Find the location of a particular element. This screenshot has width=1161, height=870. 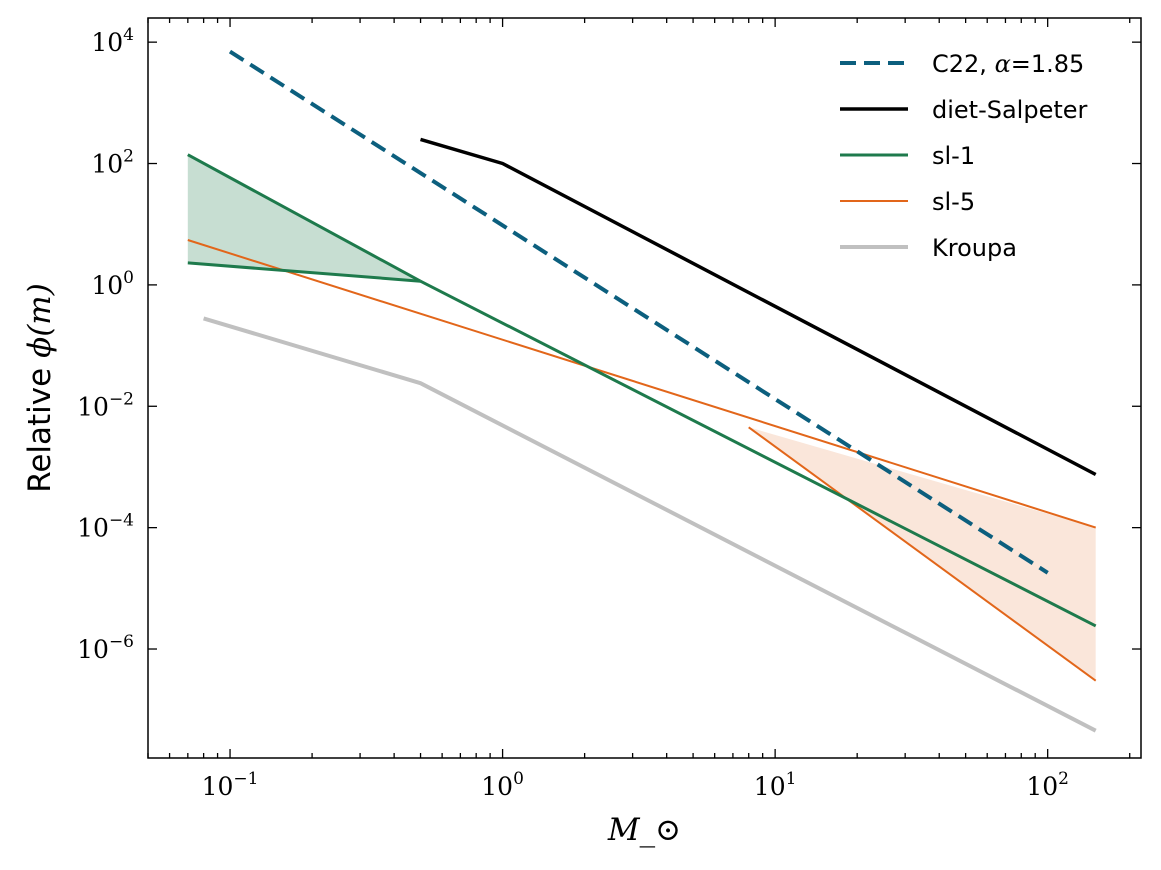

x-tick-label: 10² is located at coordinates (1047, 785).